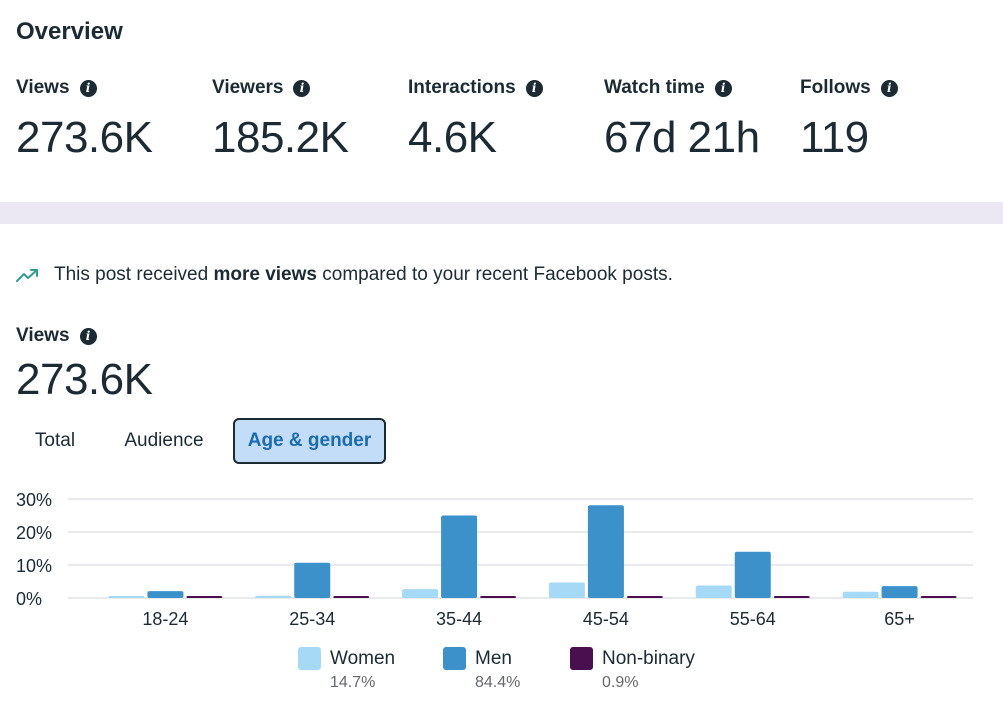 This screenshot has height=709, width=1003. I want to click on trending-up-icon, so click(27, 275).